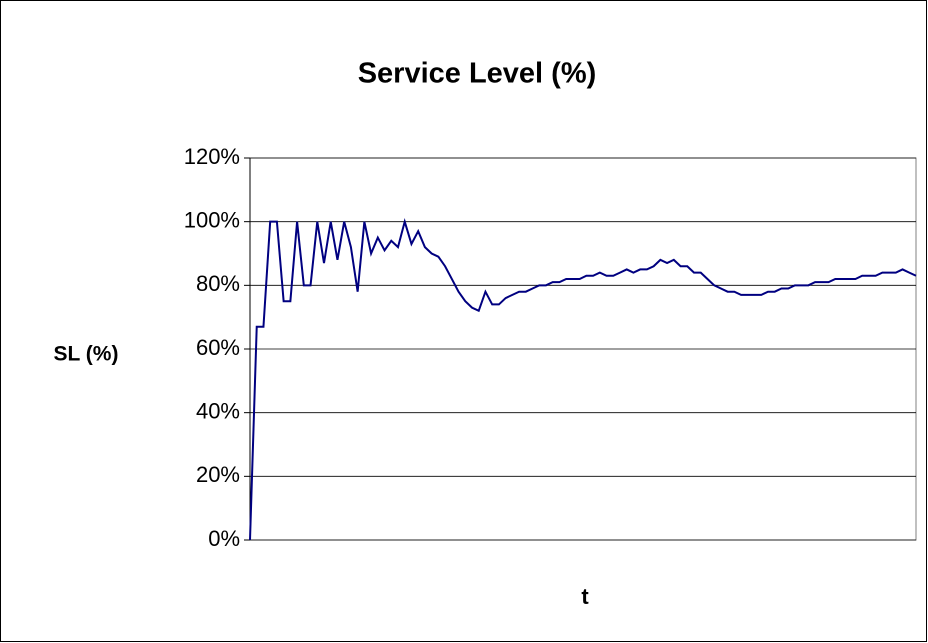  I want to click on y-tick-label: 80%, so click(218, 283).